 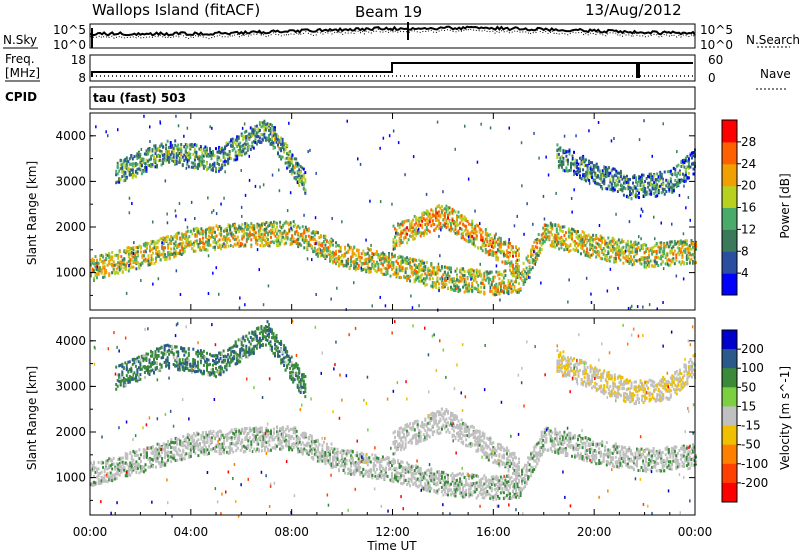 I want to click on power-ylabel: Slant Range [km], so click(x=32, y=213).